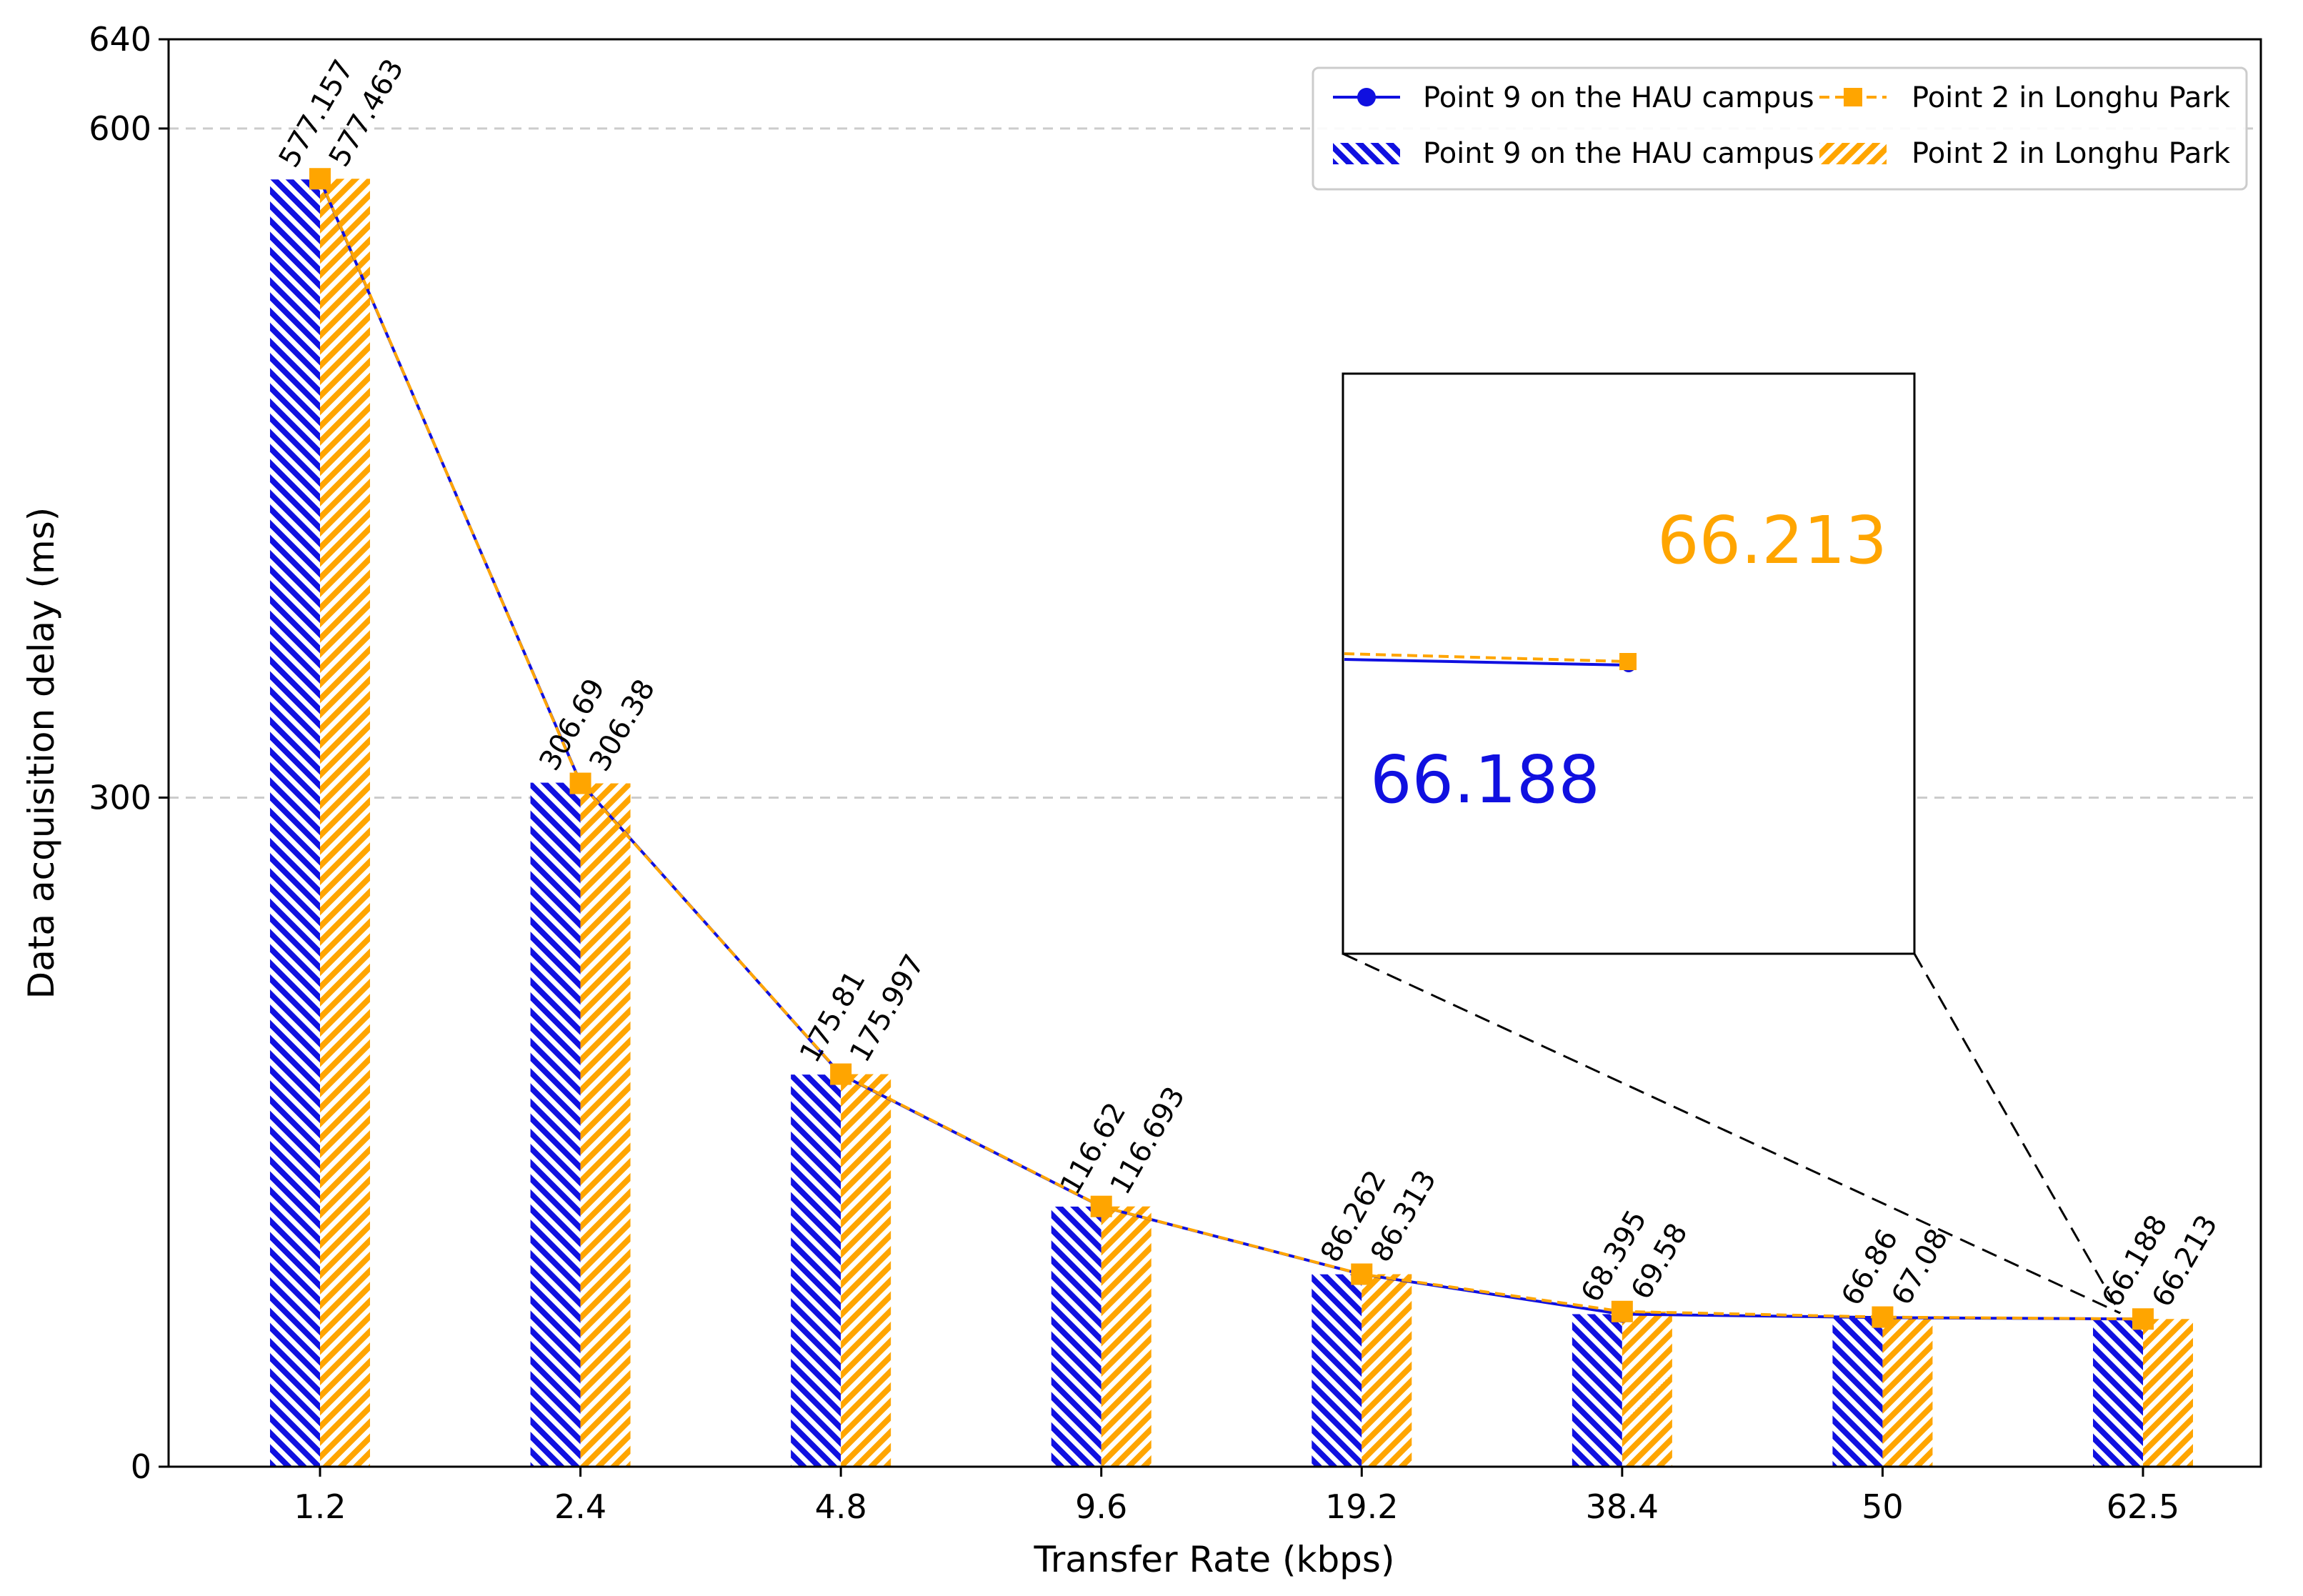 This screenshot has height=1596, width=2303. Describe the element at coordinates (1622, 1311) in the screenshot. I see `marker-series-2-38.4` at that location.